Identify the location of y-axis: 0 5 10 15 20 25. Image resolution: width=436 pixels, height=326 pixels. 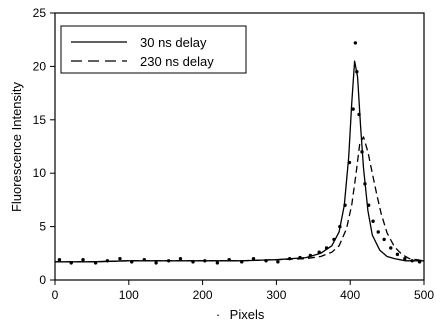
(44, 146).